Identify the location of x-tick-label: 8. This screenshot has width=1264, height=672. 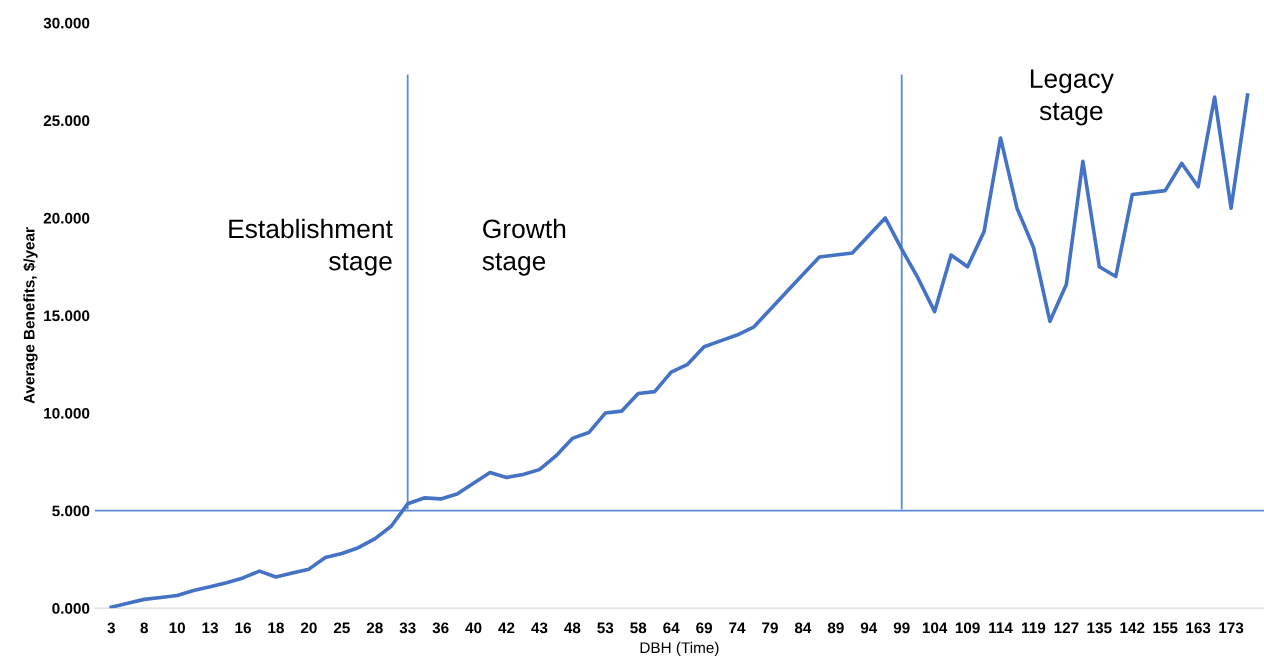
(144, 628).